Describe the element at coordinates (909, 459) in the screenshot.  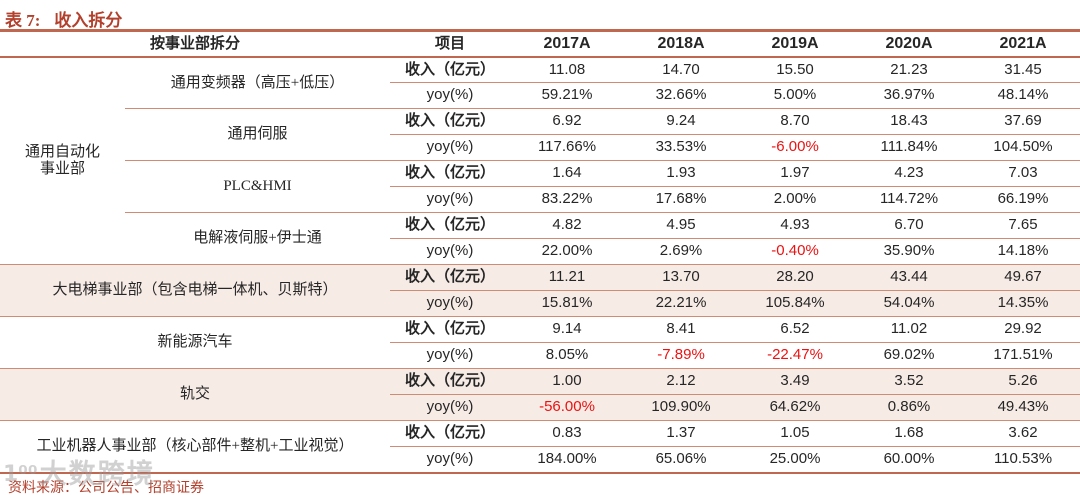
I see `yoy-value: 60.00%` at that location.